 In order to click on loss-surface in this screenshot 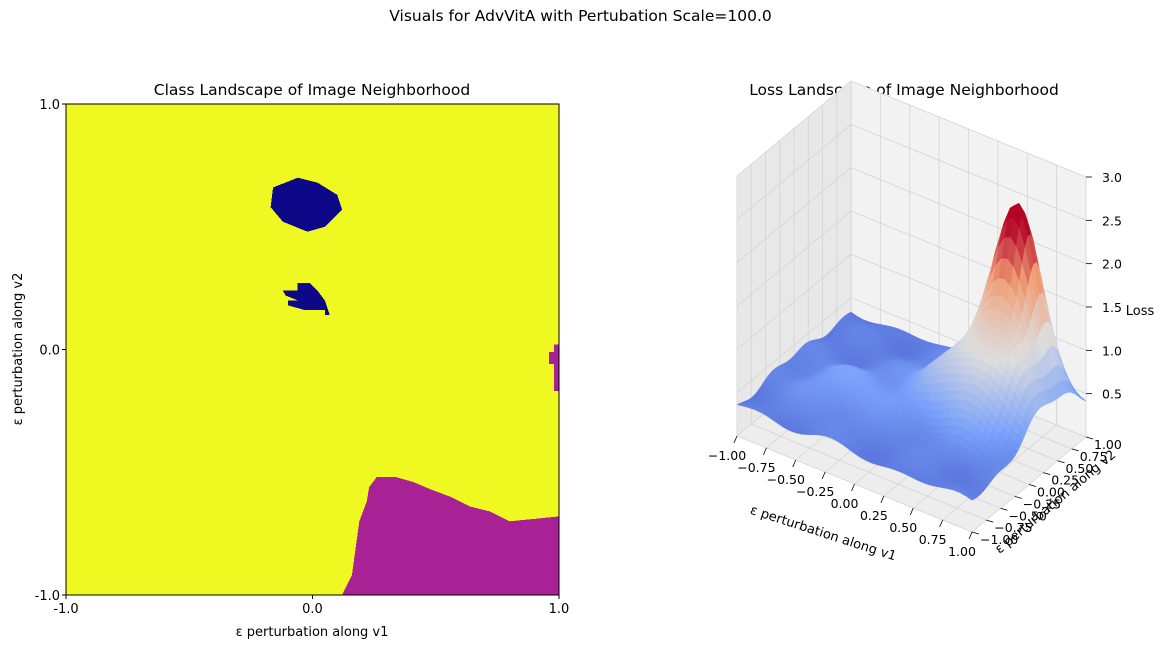, I will do `click(911, 351)`.